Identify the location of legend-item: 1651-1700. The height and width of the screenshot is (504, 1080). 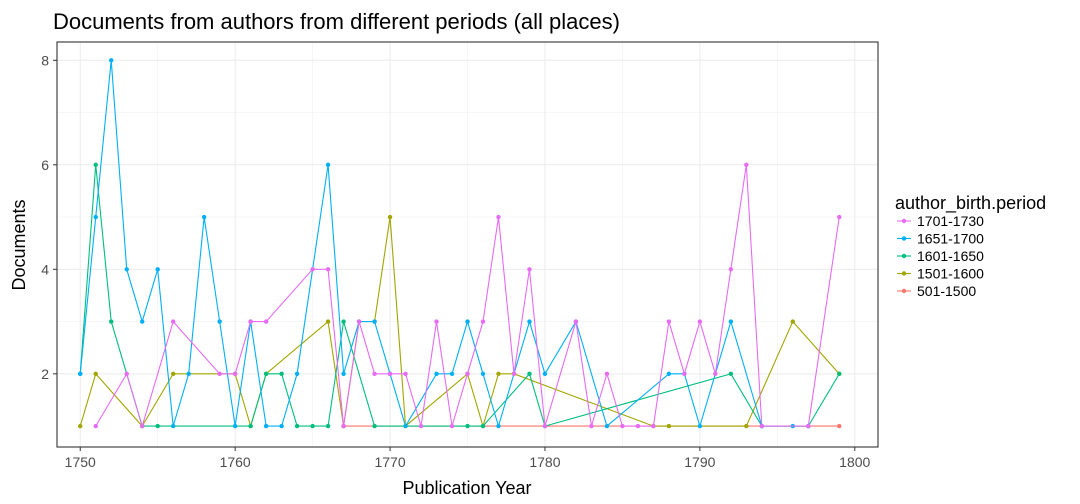
(940, 239).